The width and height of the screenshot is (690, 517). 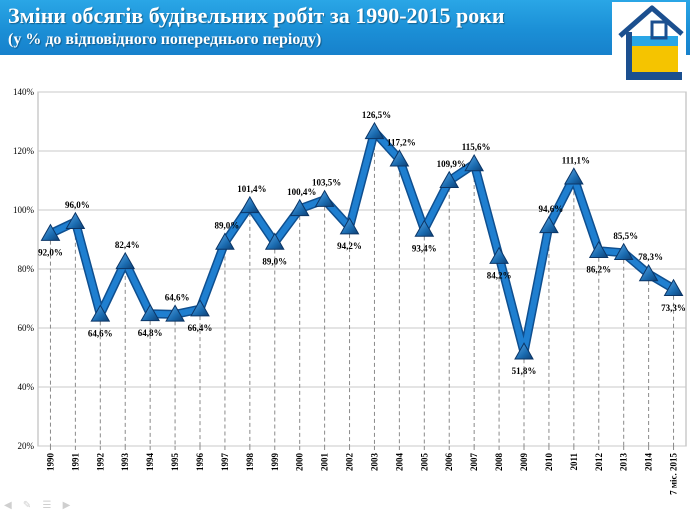 What do you see at coordinates (424, 462) in the screenshot?
I see `x-tick-label: 2005` at bounding box center [424, 462].